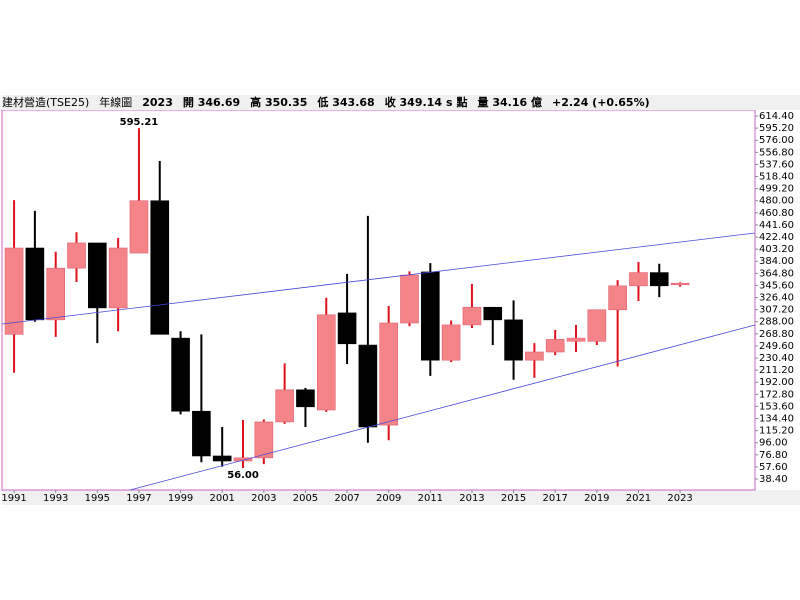 The width and height of the screenshot is (800, 600). Describe the element at coordinates (776, 237) in the screenshot. I see `y-tick-label: 422.40` at that location.